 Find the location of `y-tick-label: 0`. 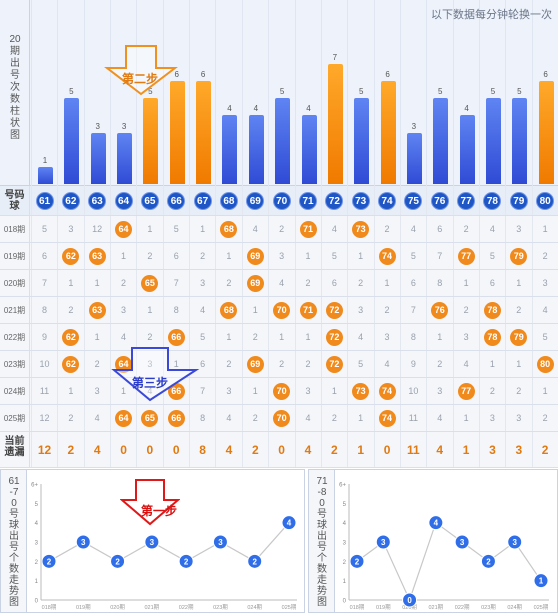

y-tick-label: 0 is located at coordinates (37, 602).